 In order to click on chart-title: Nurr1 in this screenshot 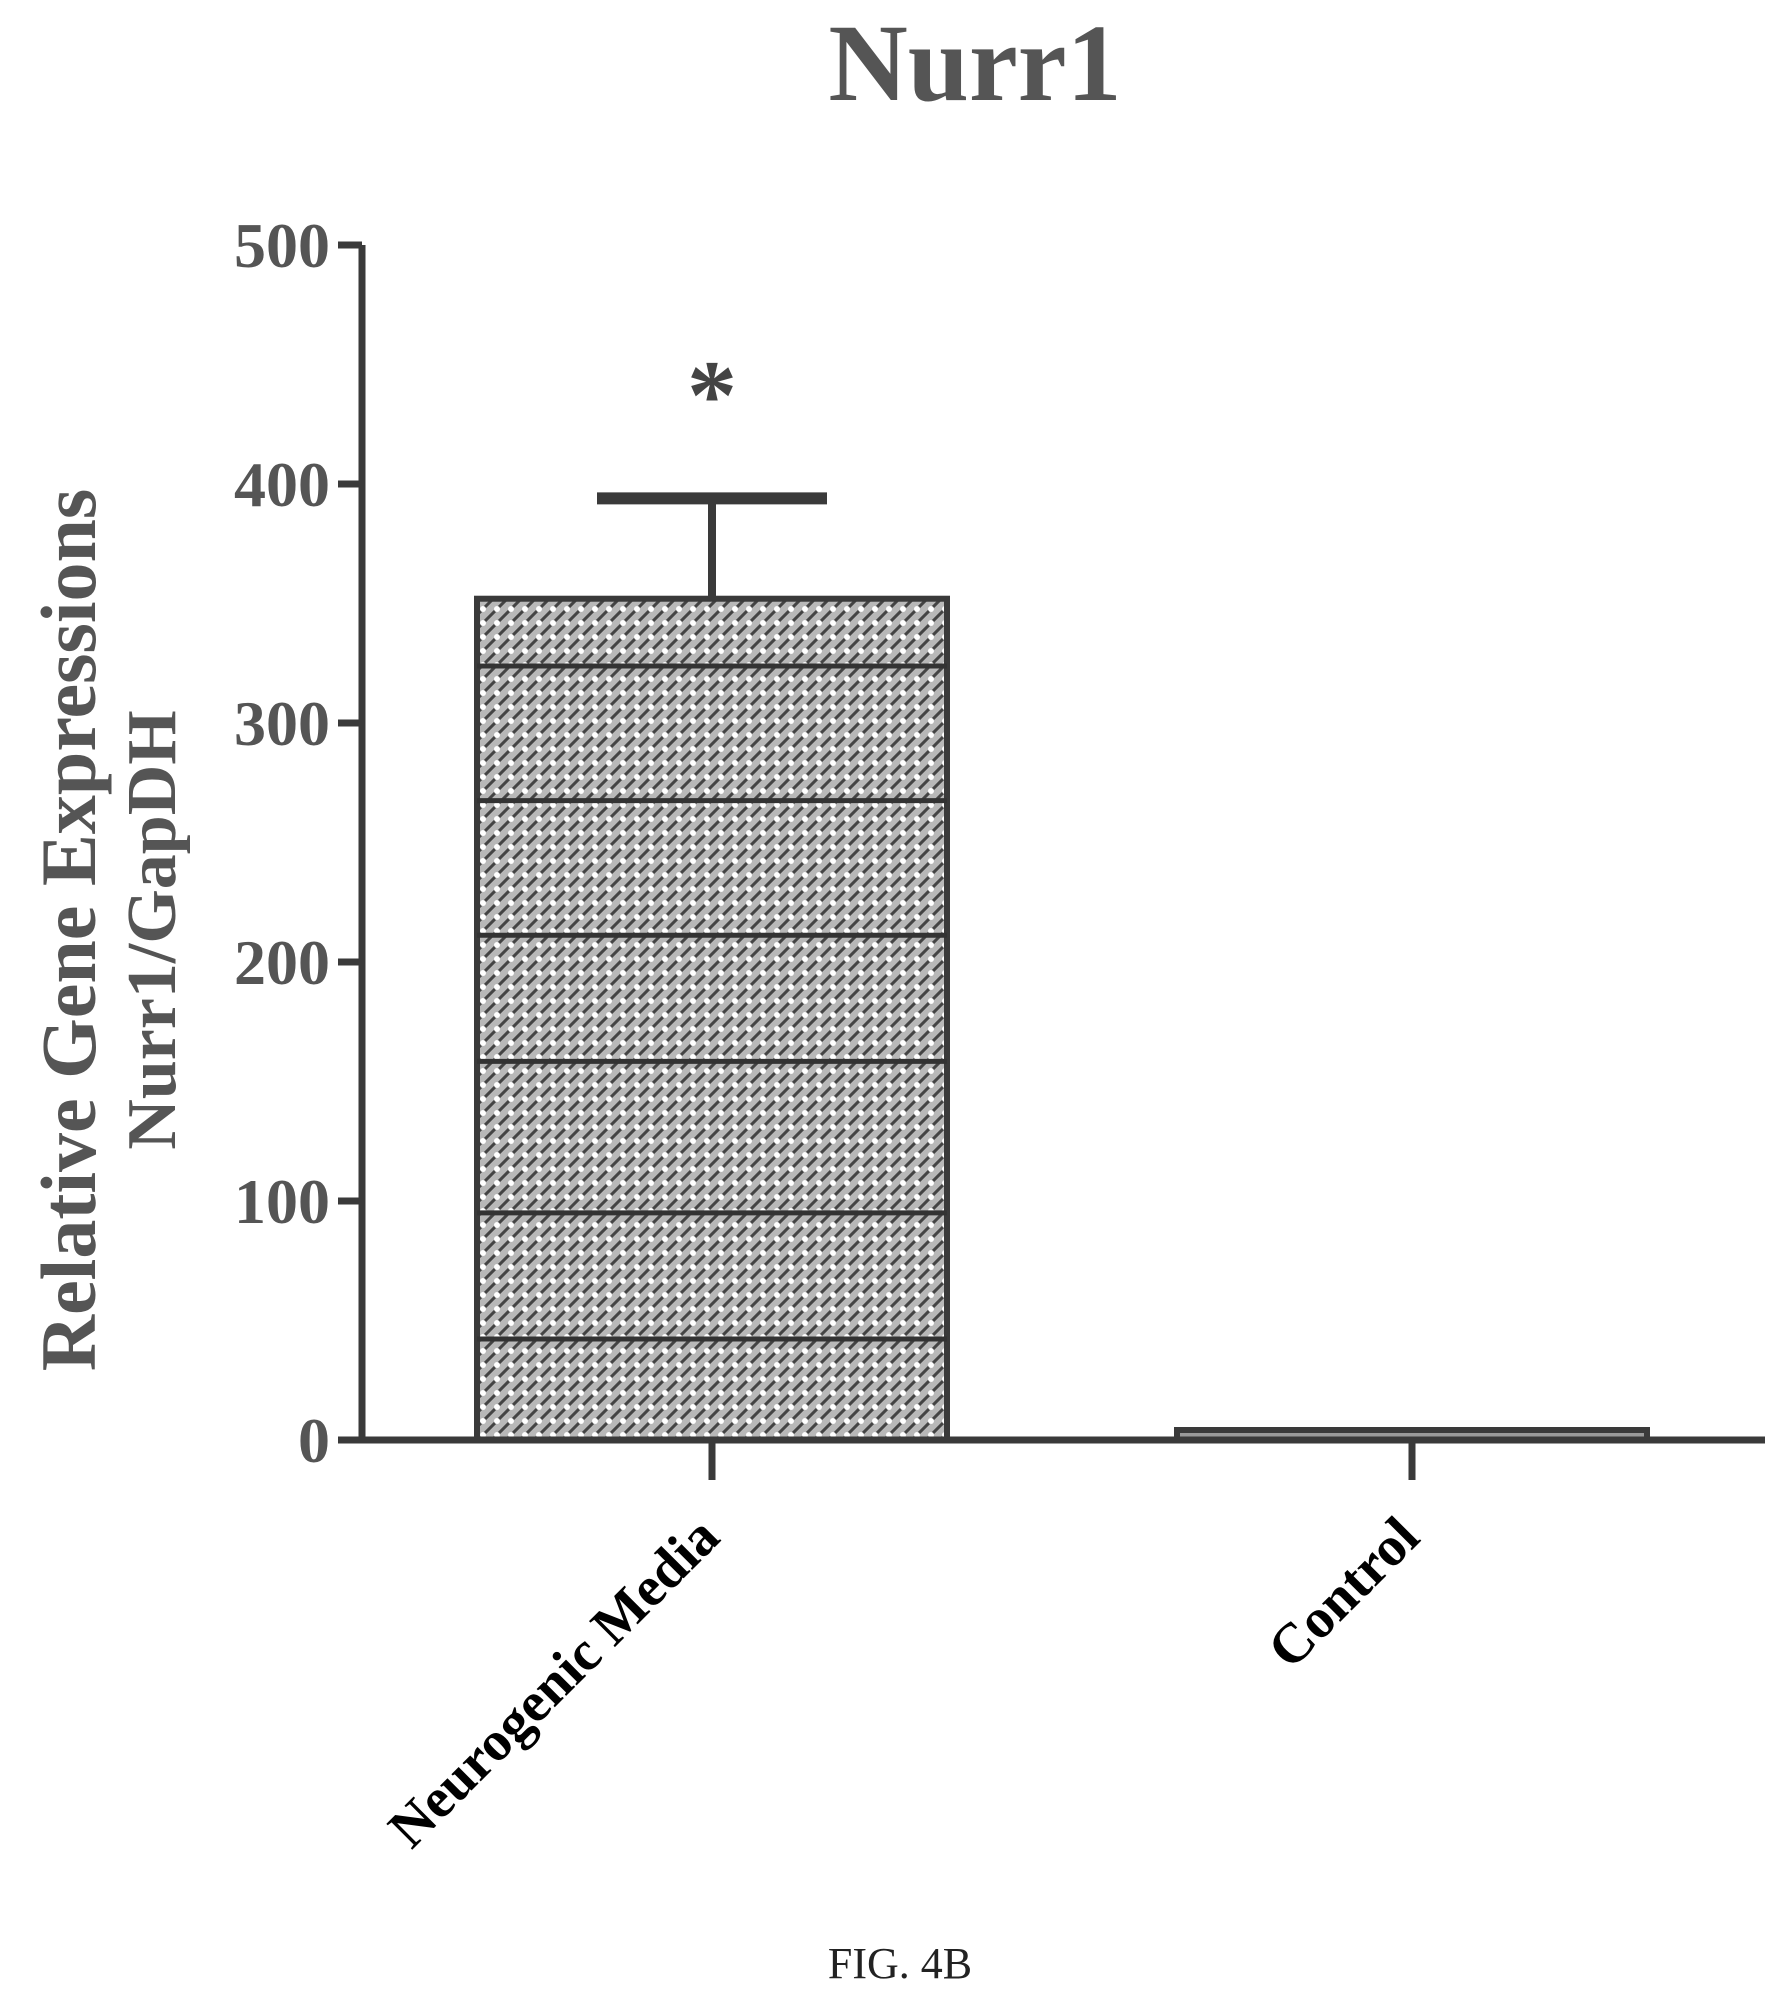, I will do `click(974, 63)`.